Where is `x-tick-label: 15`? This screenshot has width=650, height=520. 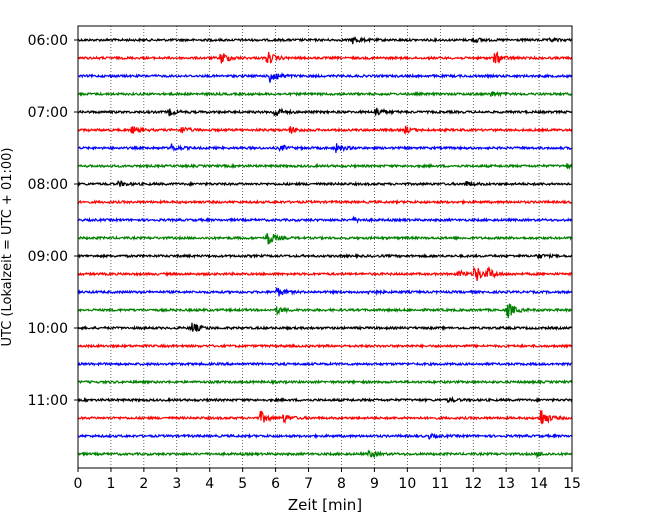 x-tick-label: 15 is located at coordinates (572, 484).